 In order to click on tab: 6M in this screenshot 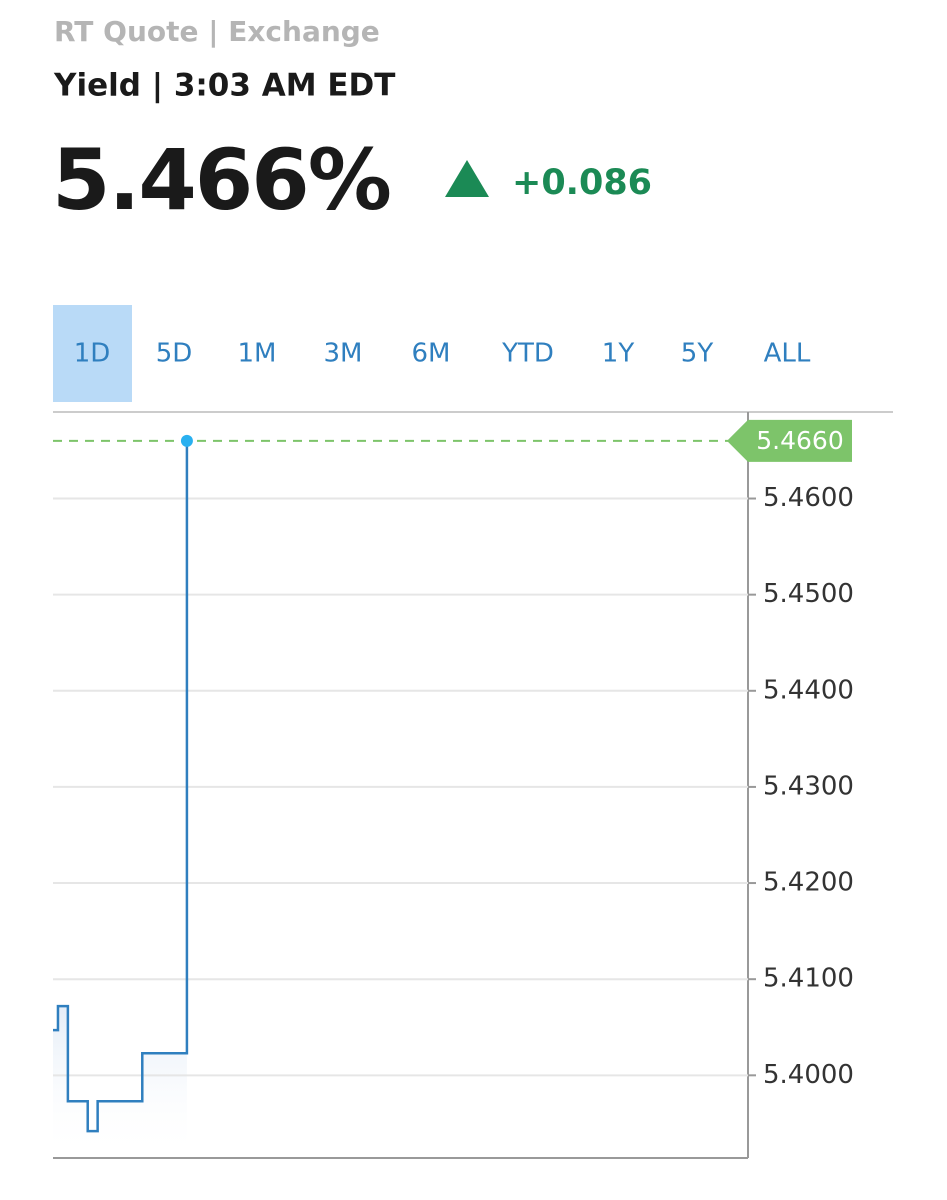, I will do `click(431, 354)`.